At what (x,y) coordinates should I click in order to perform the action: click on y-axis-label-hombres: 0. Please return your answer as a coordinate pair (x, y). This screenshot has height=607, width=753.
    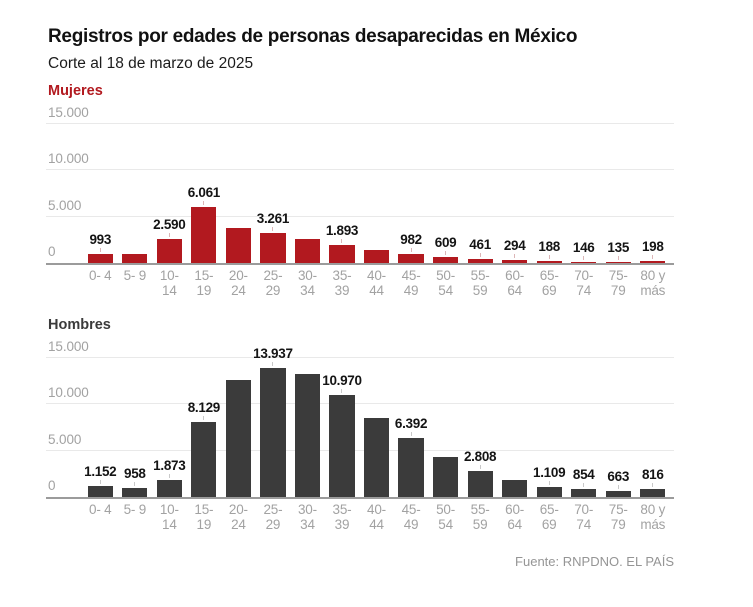
    Looking at the image, I should click on (52, 485).